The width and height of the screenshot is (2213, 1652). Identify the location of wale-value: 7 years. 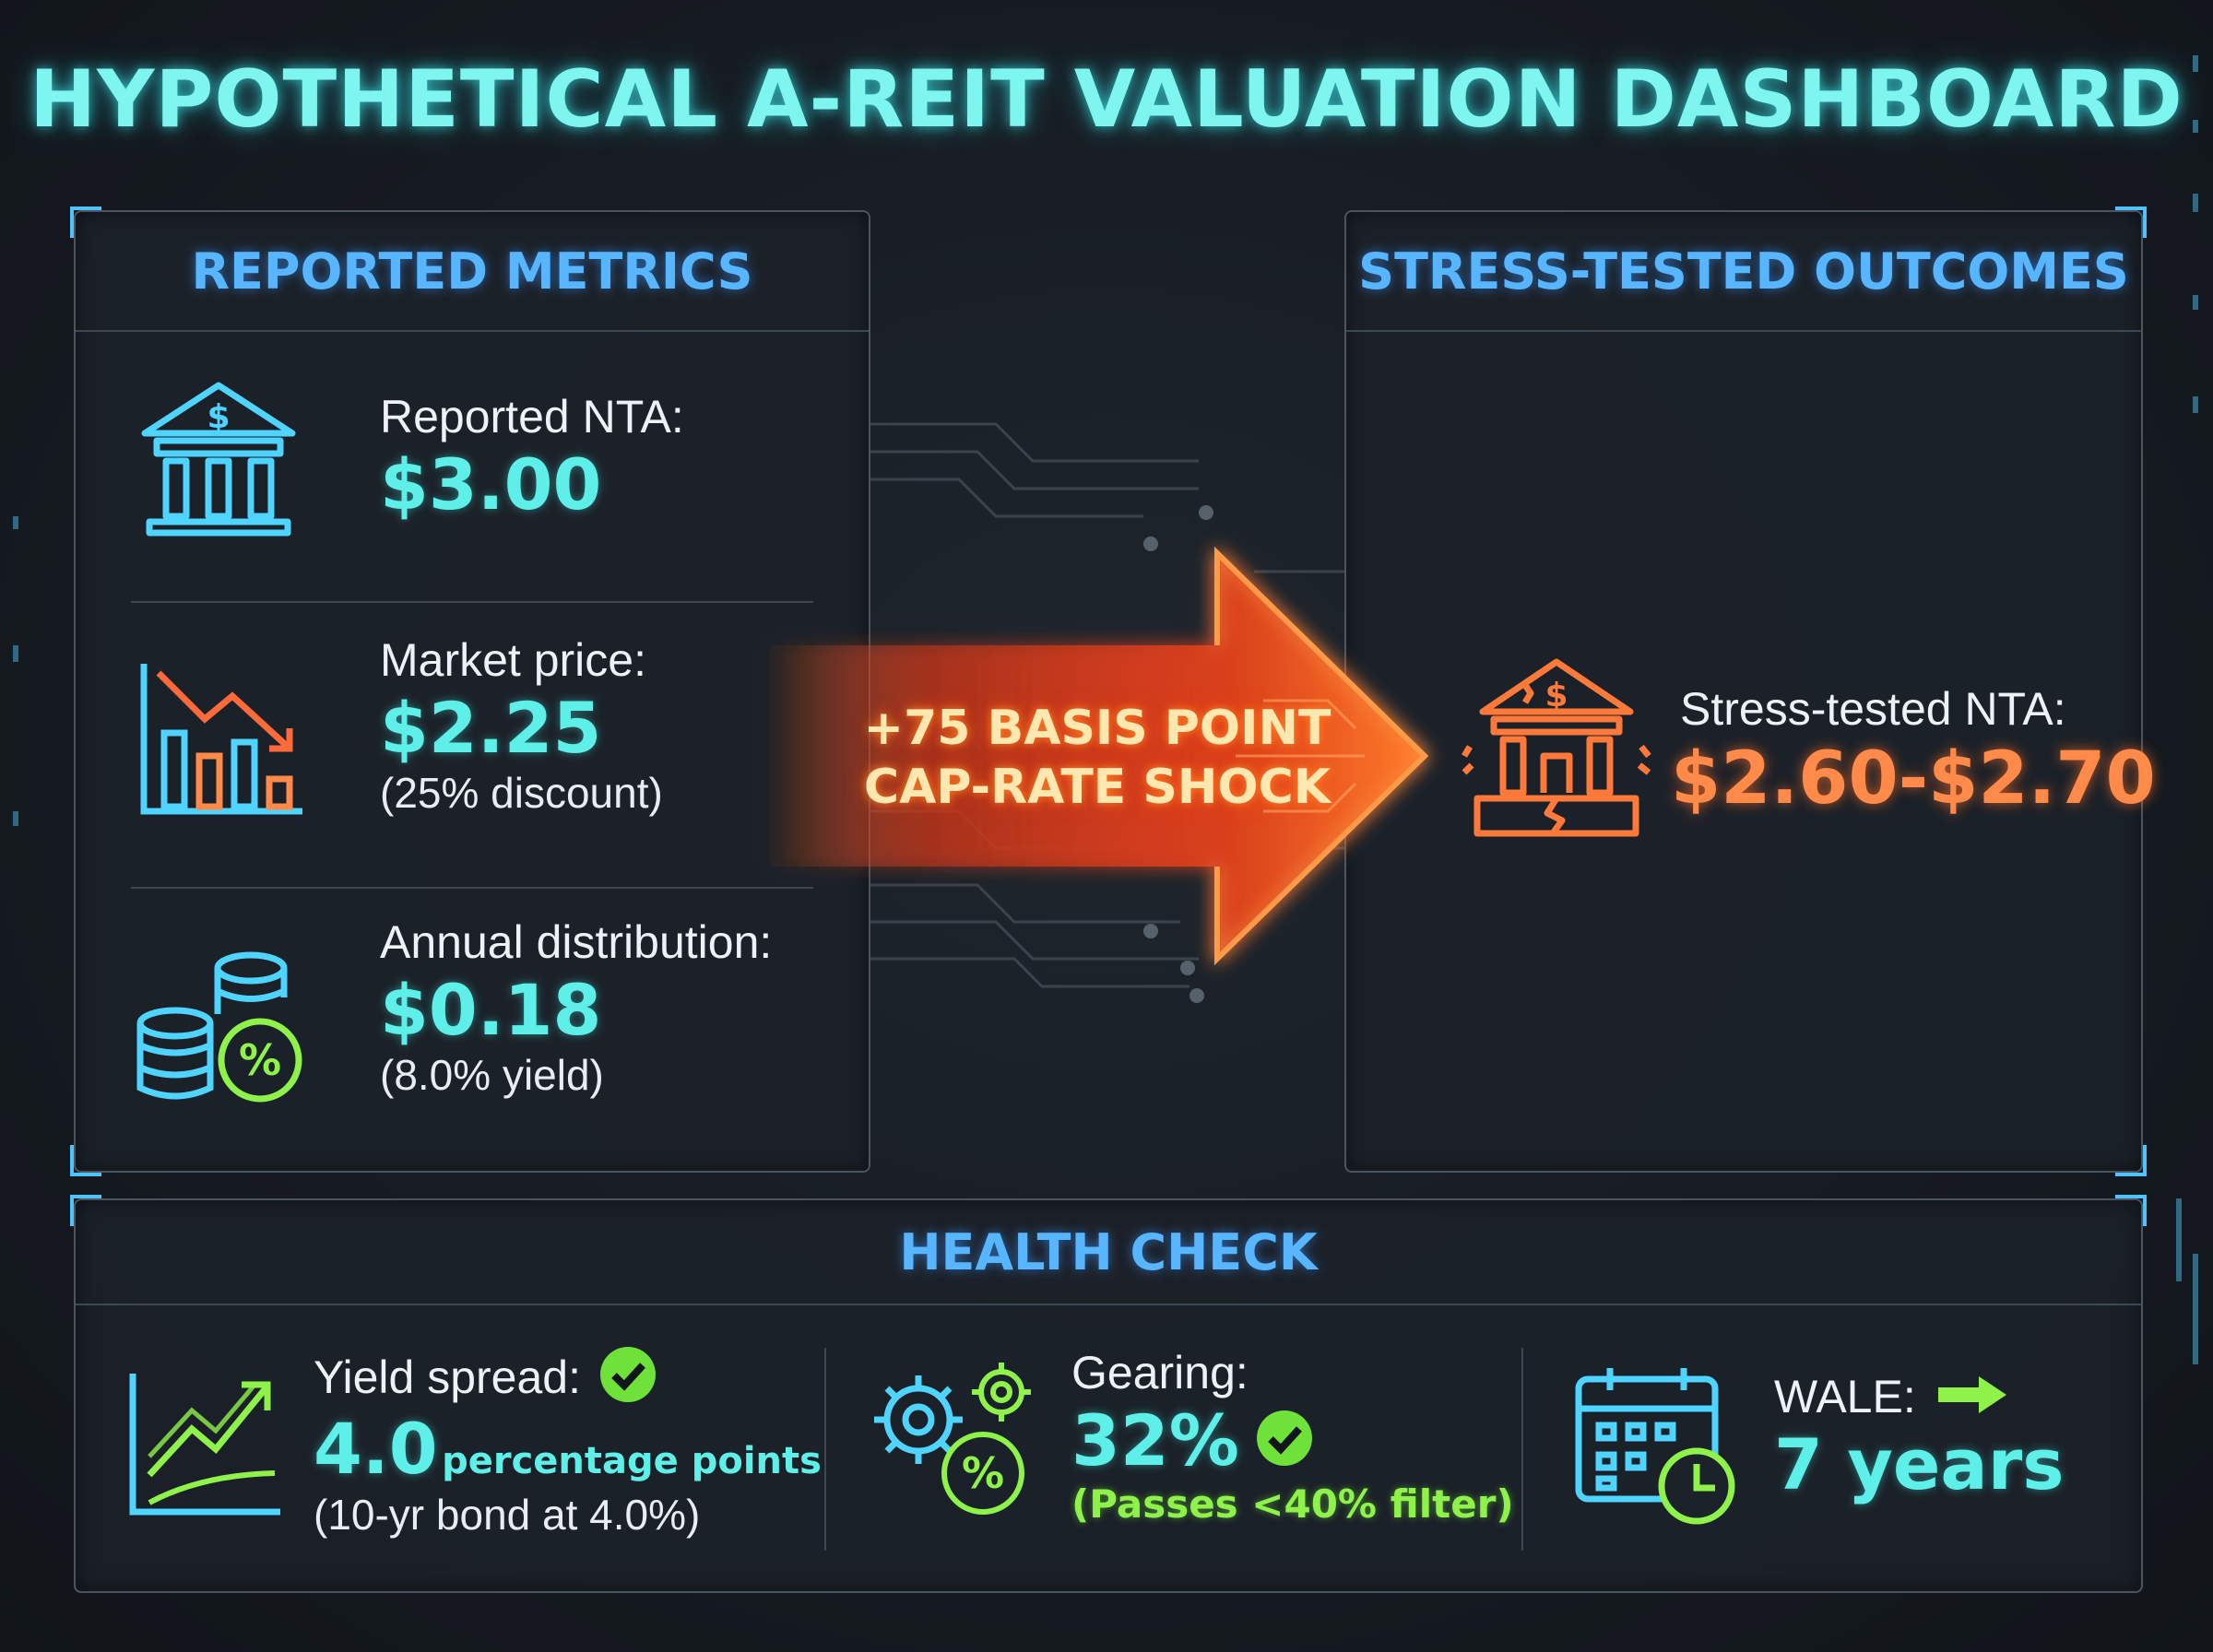
(1919, 1464).